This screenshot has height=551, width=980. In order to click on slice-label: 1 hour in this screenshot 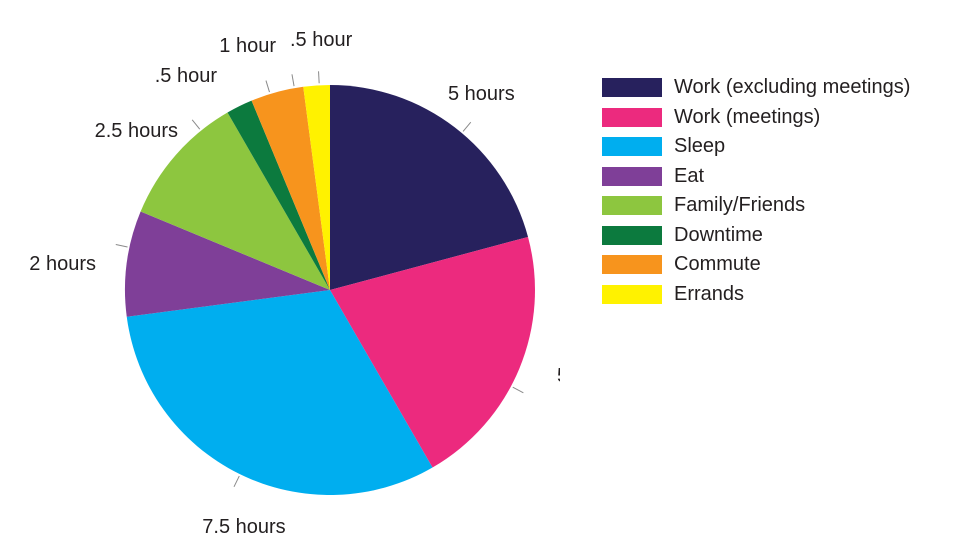, I will do `click(247, 46)`.